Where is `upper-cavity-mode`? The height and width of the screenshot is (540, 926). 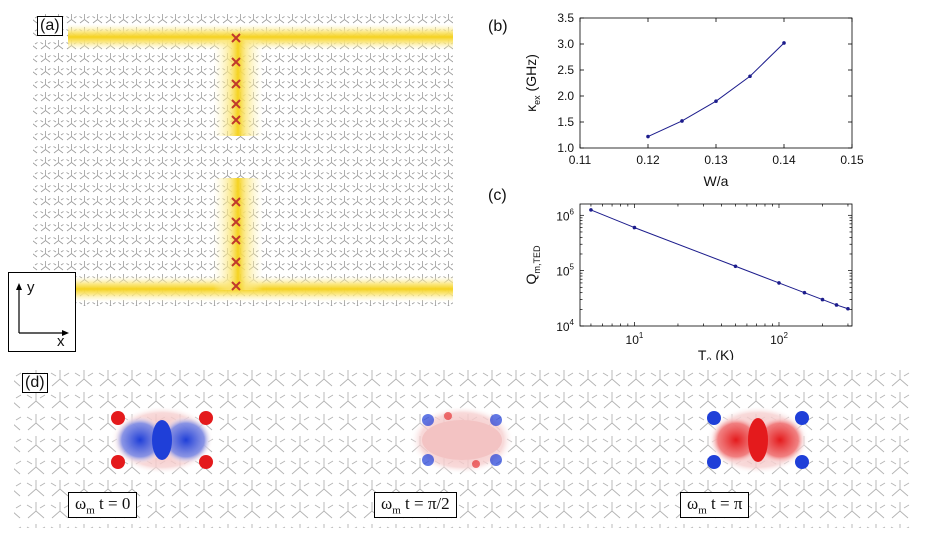
upper-cavity-mode is located at coordinates (238, 88).